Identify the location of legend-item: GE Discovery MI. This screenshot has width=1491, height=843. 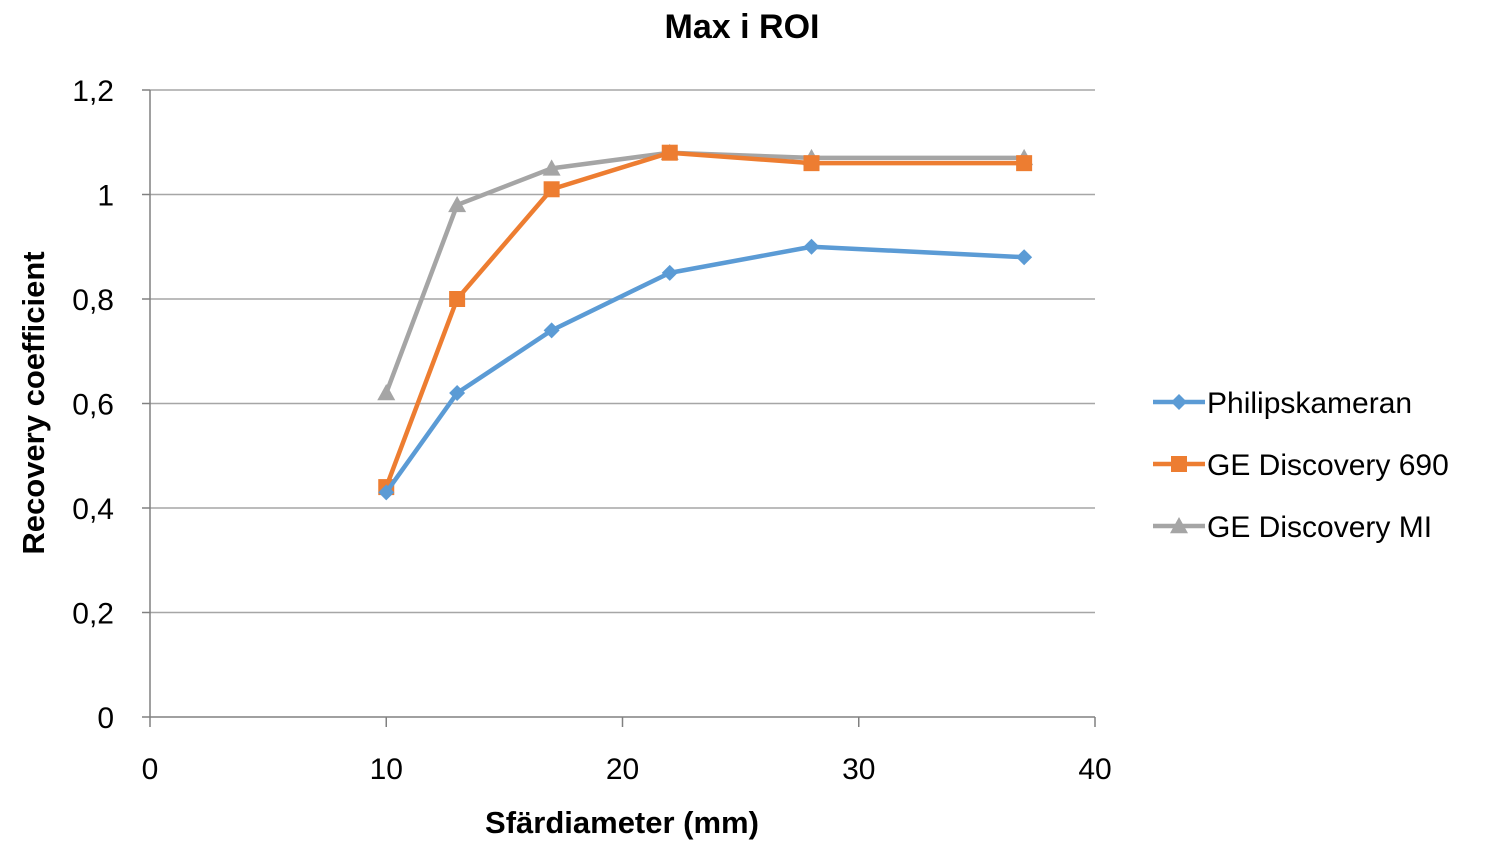
(1292, 527).